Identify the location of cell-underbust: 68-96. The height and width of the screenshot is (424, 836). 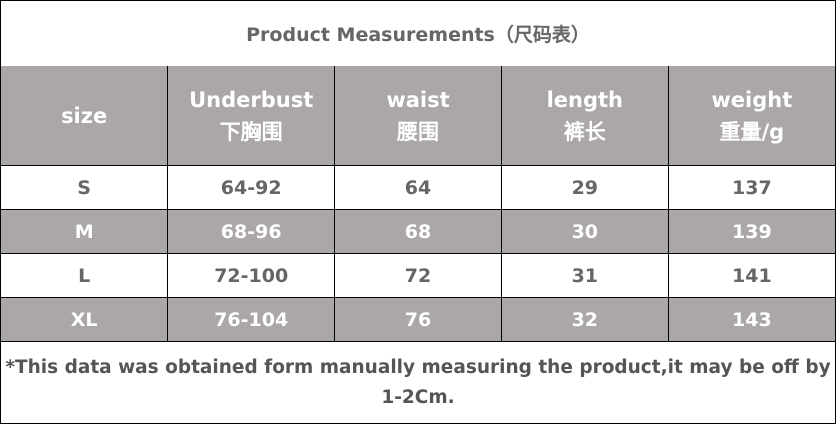
(251, 231).